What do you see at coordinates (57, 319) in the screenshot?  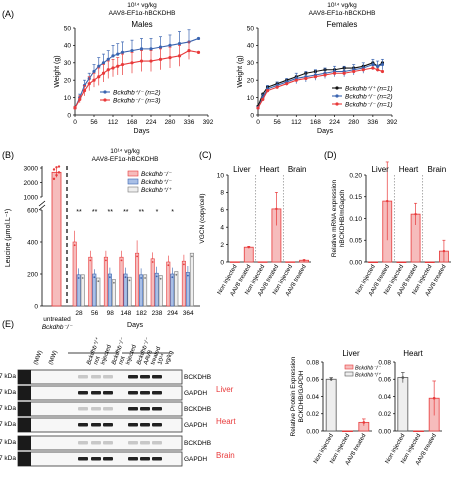 I see `untreated-label-1: untreated` at bounding box center [57, 319].